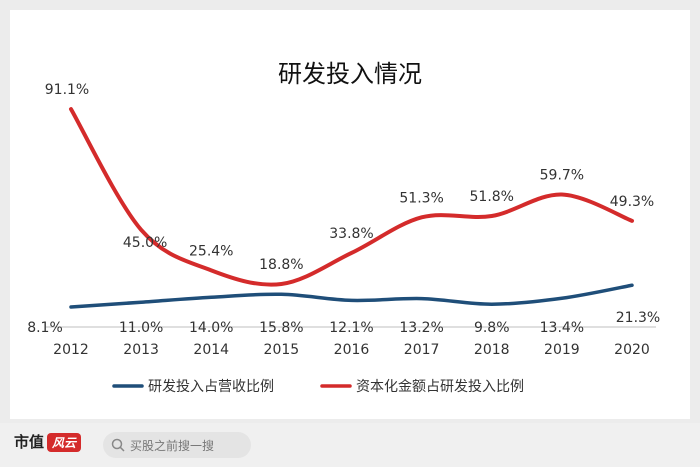  I want to click on data-label-series-2: 51.8%, so click(492, 197).